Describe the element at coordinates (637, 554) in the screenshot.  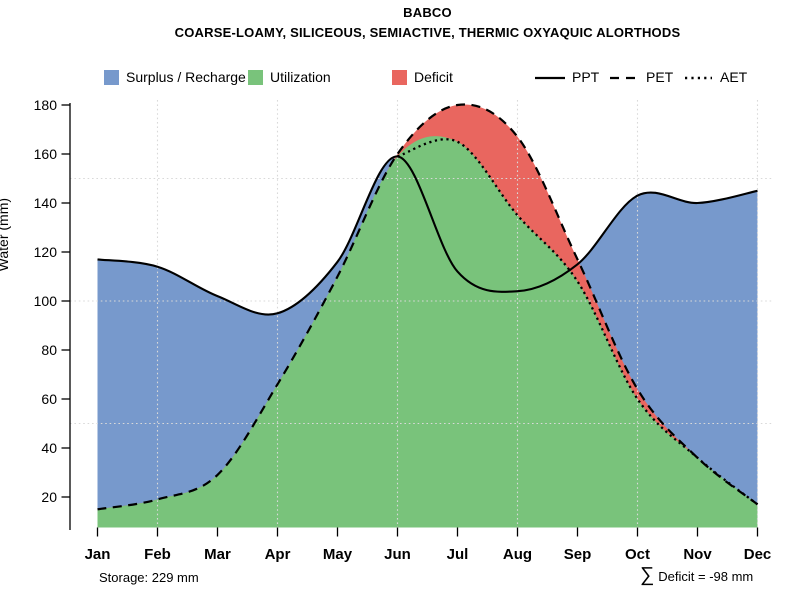
I see `x-tick-label-oct: Oct` at that location.